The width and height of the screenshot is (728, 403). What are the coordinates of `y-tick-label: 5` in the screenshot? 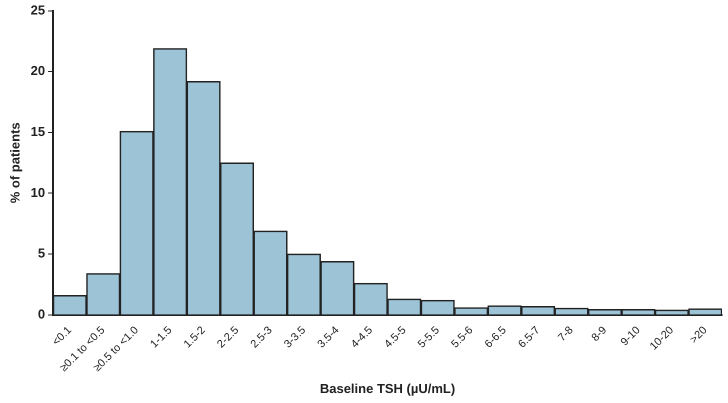 It's located at (42, 253).